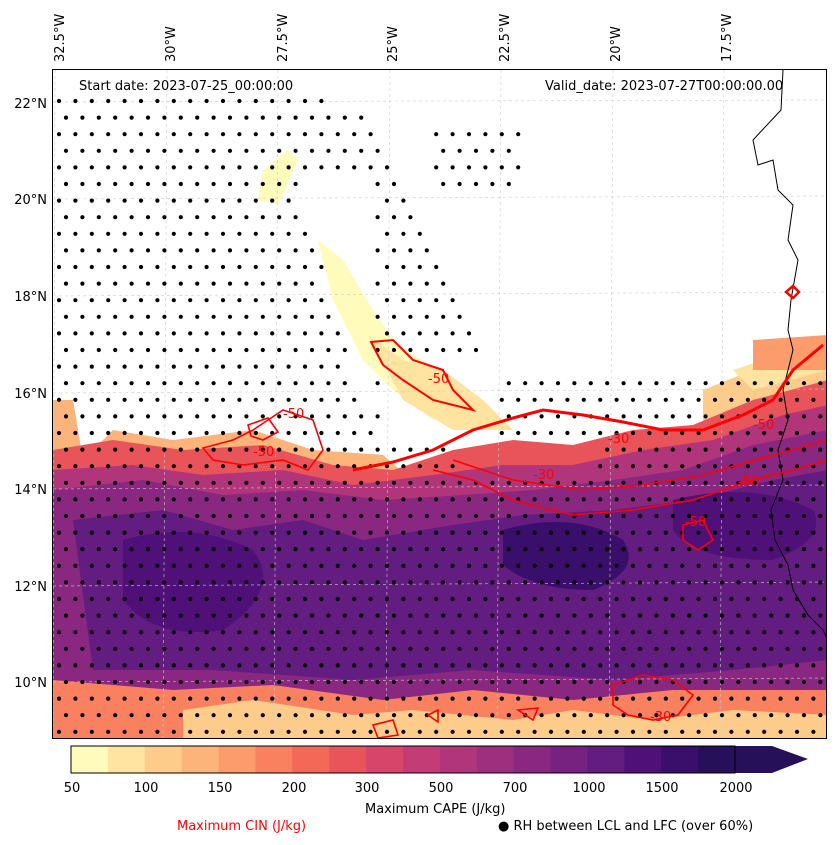 The height and width of the screenshot is (845, 837). Describe the element at coordinates (661, 717) in the screenshot. I see `contour-label: -30` at that location.